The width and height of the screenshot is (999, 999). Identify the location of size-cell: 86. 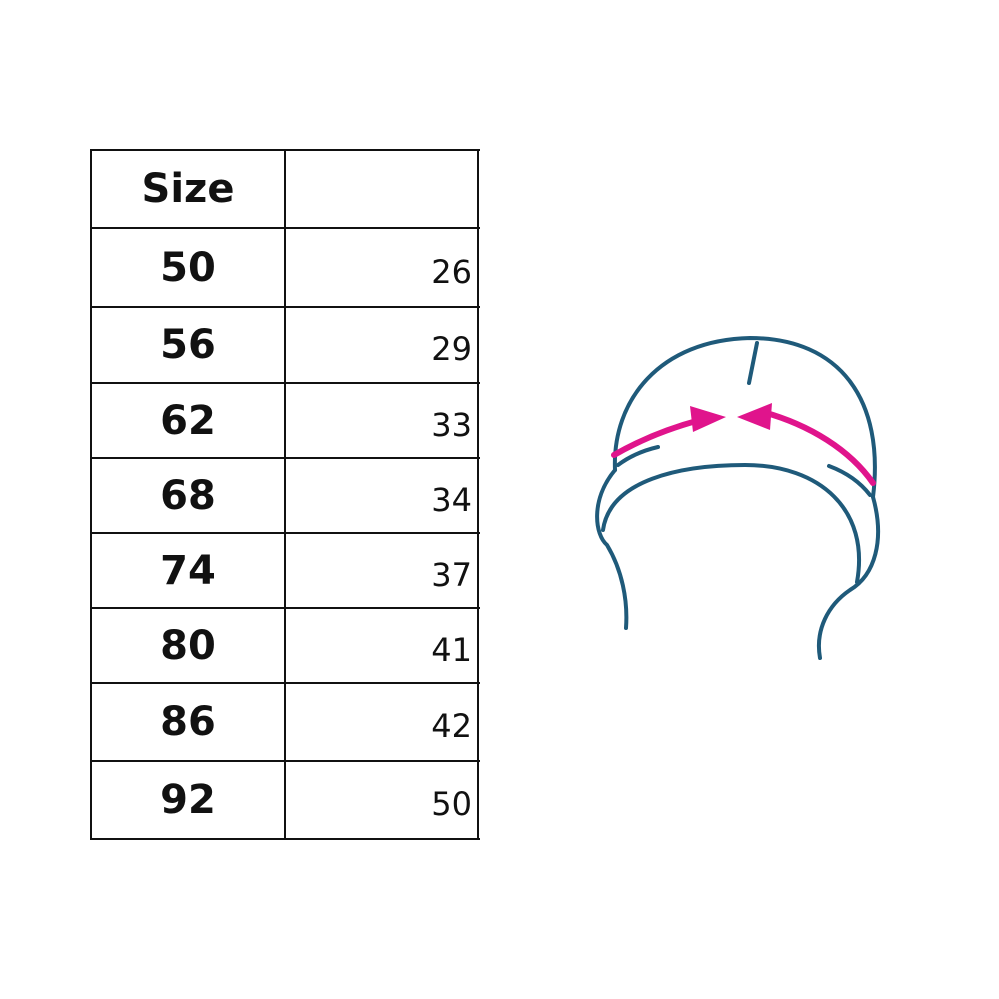
(188, 722).